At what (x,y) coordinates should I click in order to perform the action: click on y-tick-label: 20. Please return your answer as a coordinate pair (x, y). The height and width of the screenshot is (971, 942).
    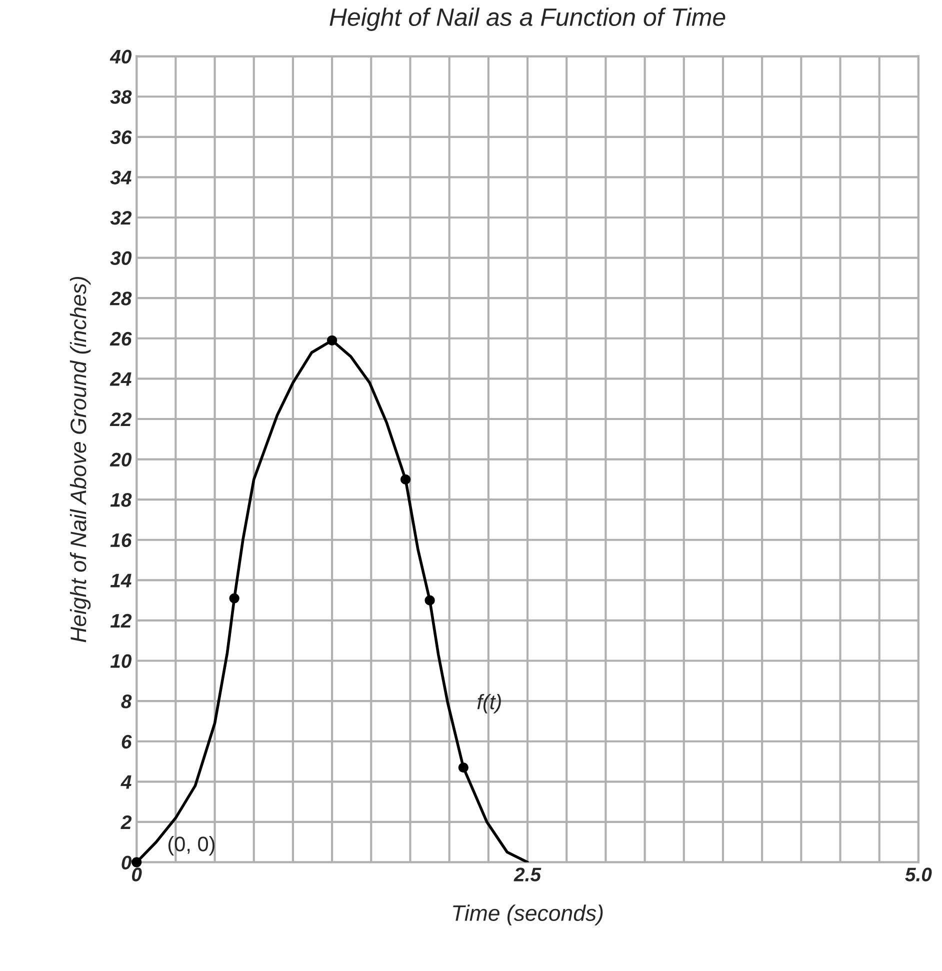
    Looking at the image, I should click on (121, 459).